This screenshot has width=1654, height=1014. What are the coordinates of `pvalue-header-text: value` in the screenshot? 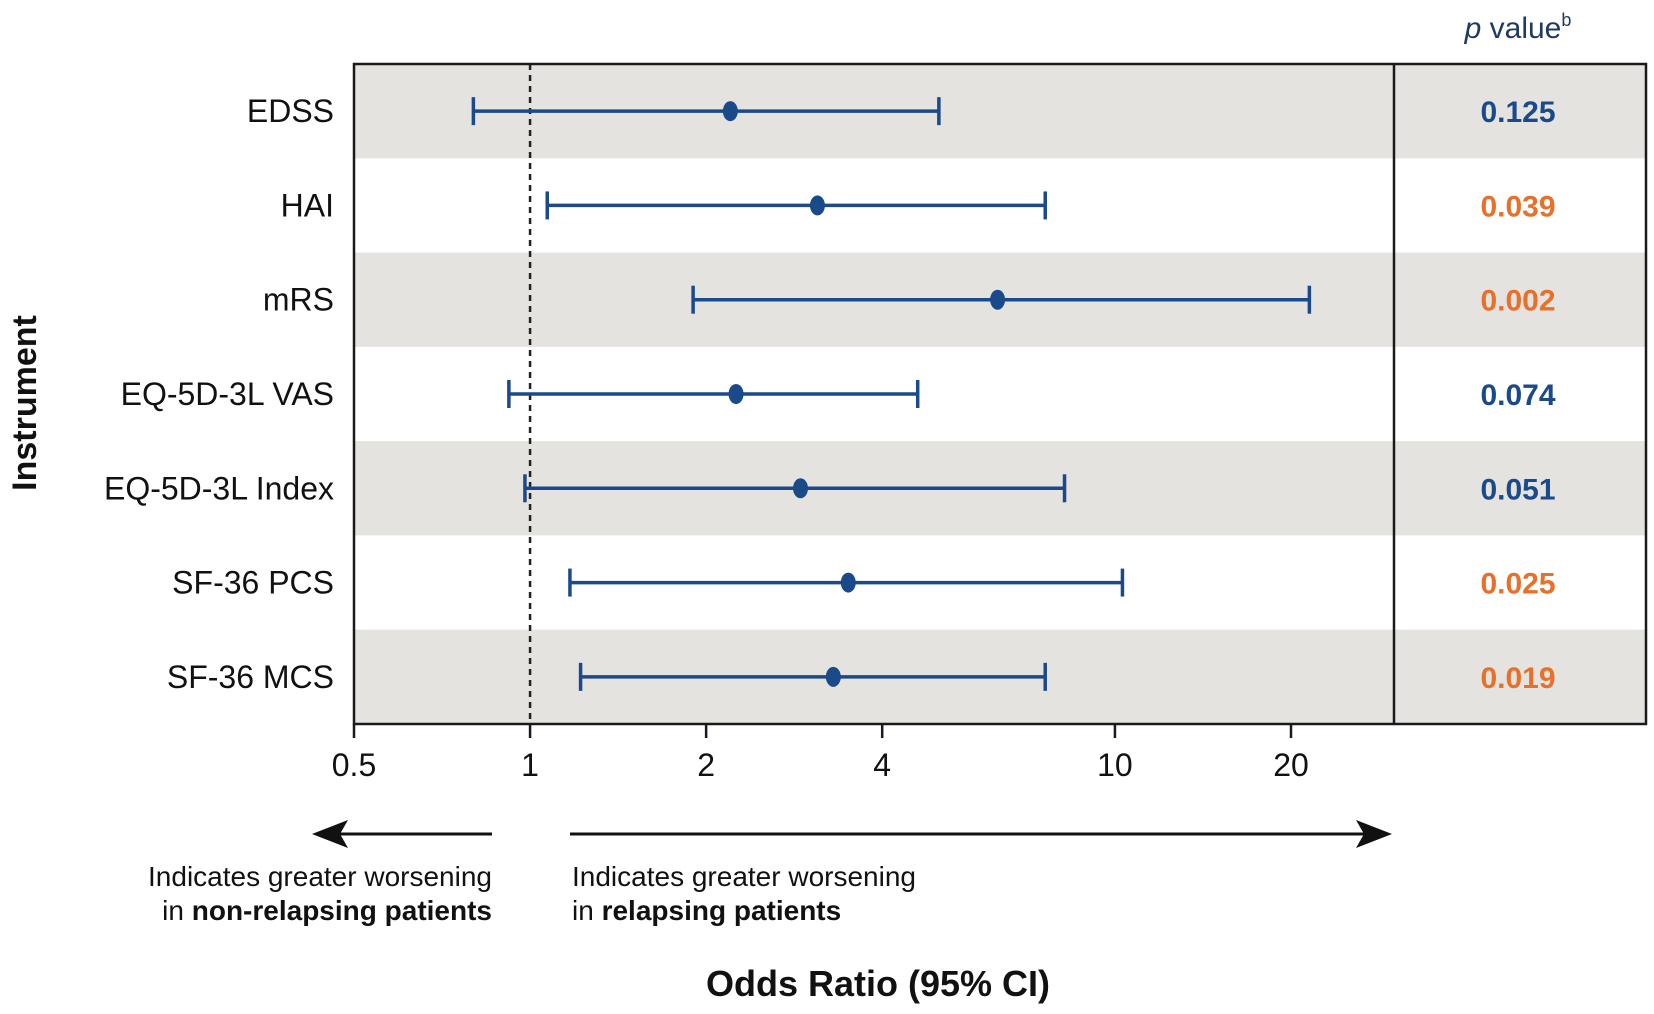 It's located at (1521, 28).